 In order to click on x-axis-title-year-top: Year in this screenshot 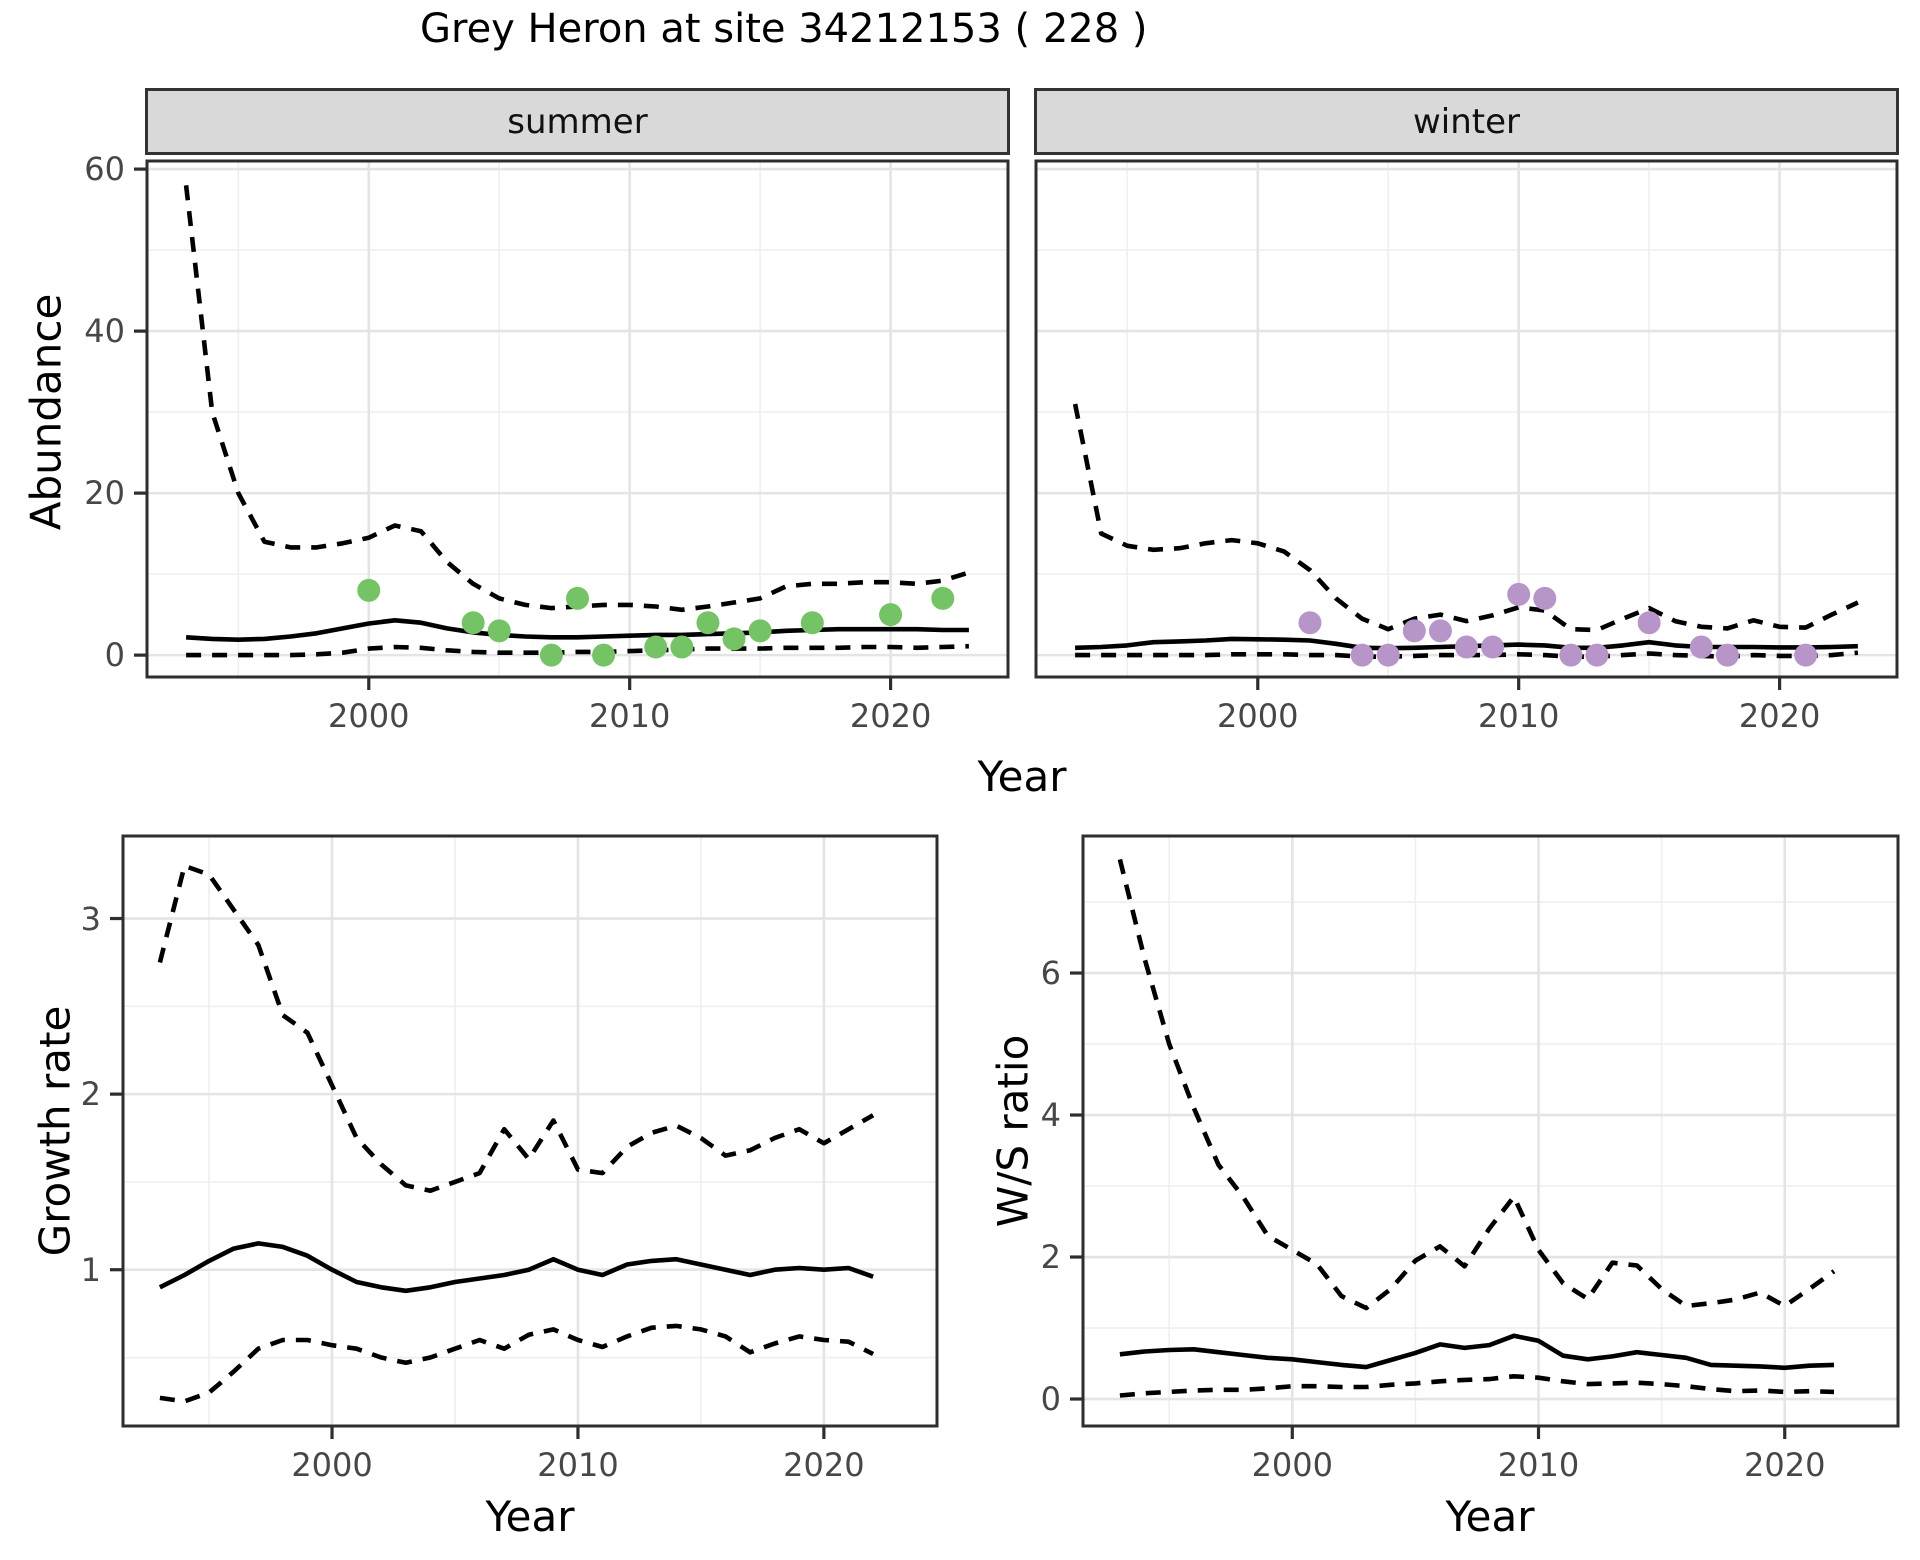, I will do `click(1022, 776)`.